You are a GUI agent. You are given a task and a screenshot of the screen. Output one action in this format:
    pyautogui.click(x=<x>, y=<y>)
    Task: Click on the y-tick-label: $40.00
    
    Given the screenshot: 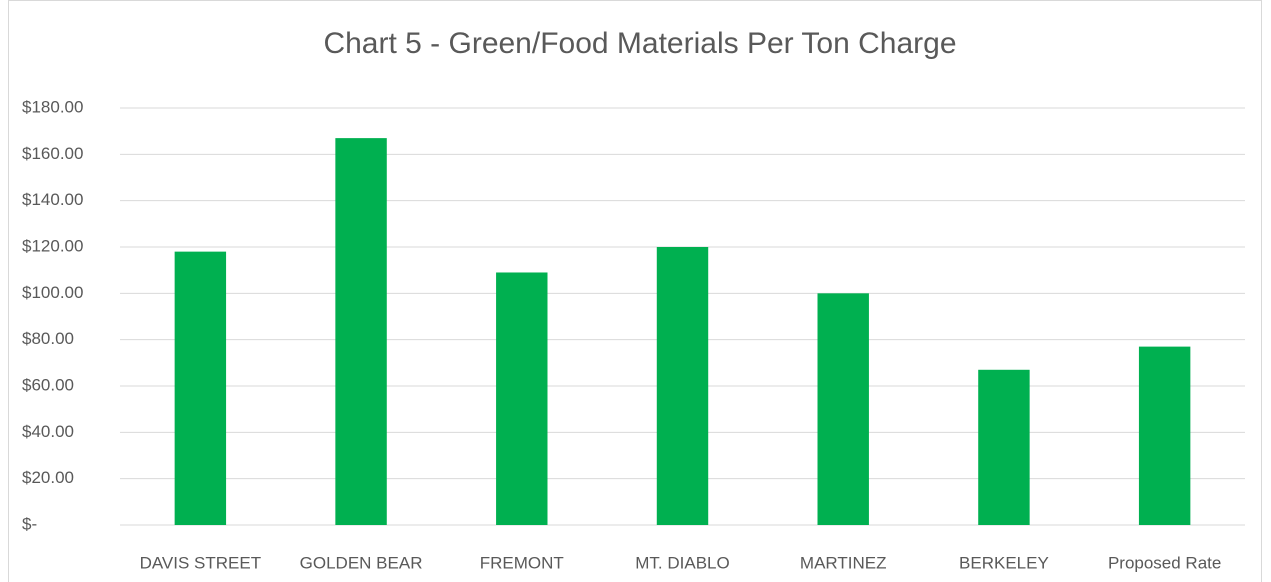 What is the action you would take?
    pyautogui.click(x=48, y=431)
    